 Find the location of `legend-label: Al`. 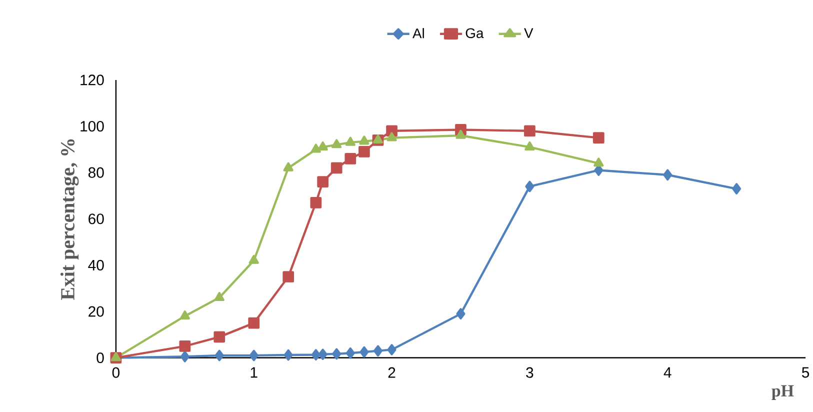

legend-label: Al is located at coordinates (418, 33).